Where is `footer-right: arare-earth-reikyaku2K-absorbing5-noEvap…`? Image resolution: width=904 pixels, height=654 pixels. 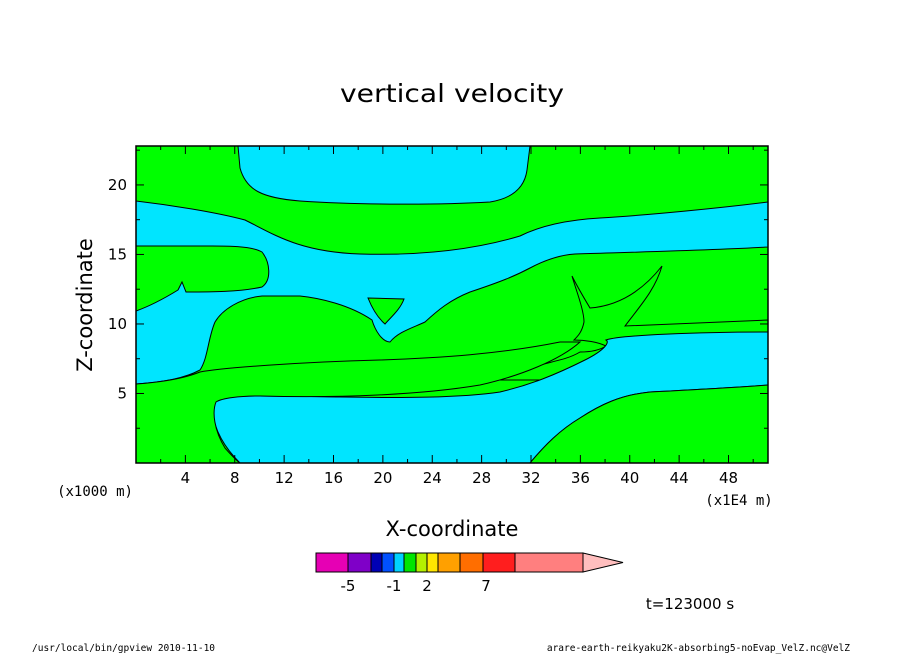 footer-right: arare-earth-reikyaku2K-absorbing5-noEvap… is located at coordinates (698, 648).